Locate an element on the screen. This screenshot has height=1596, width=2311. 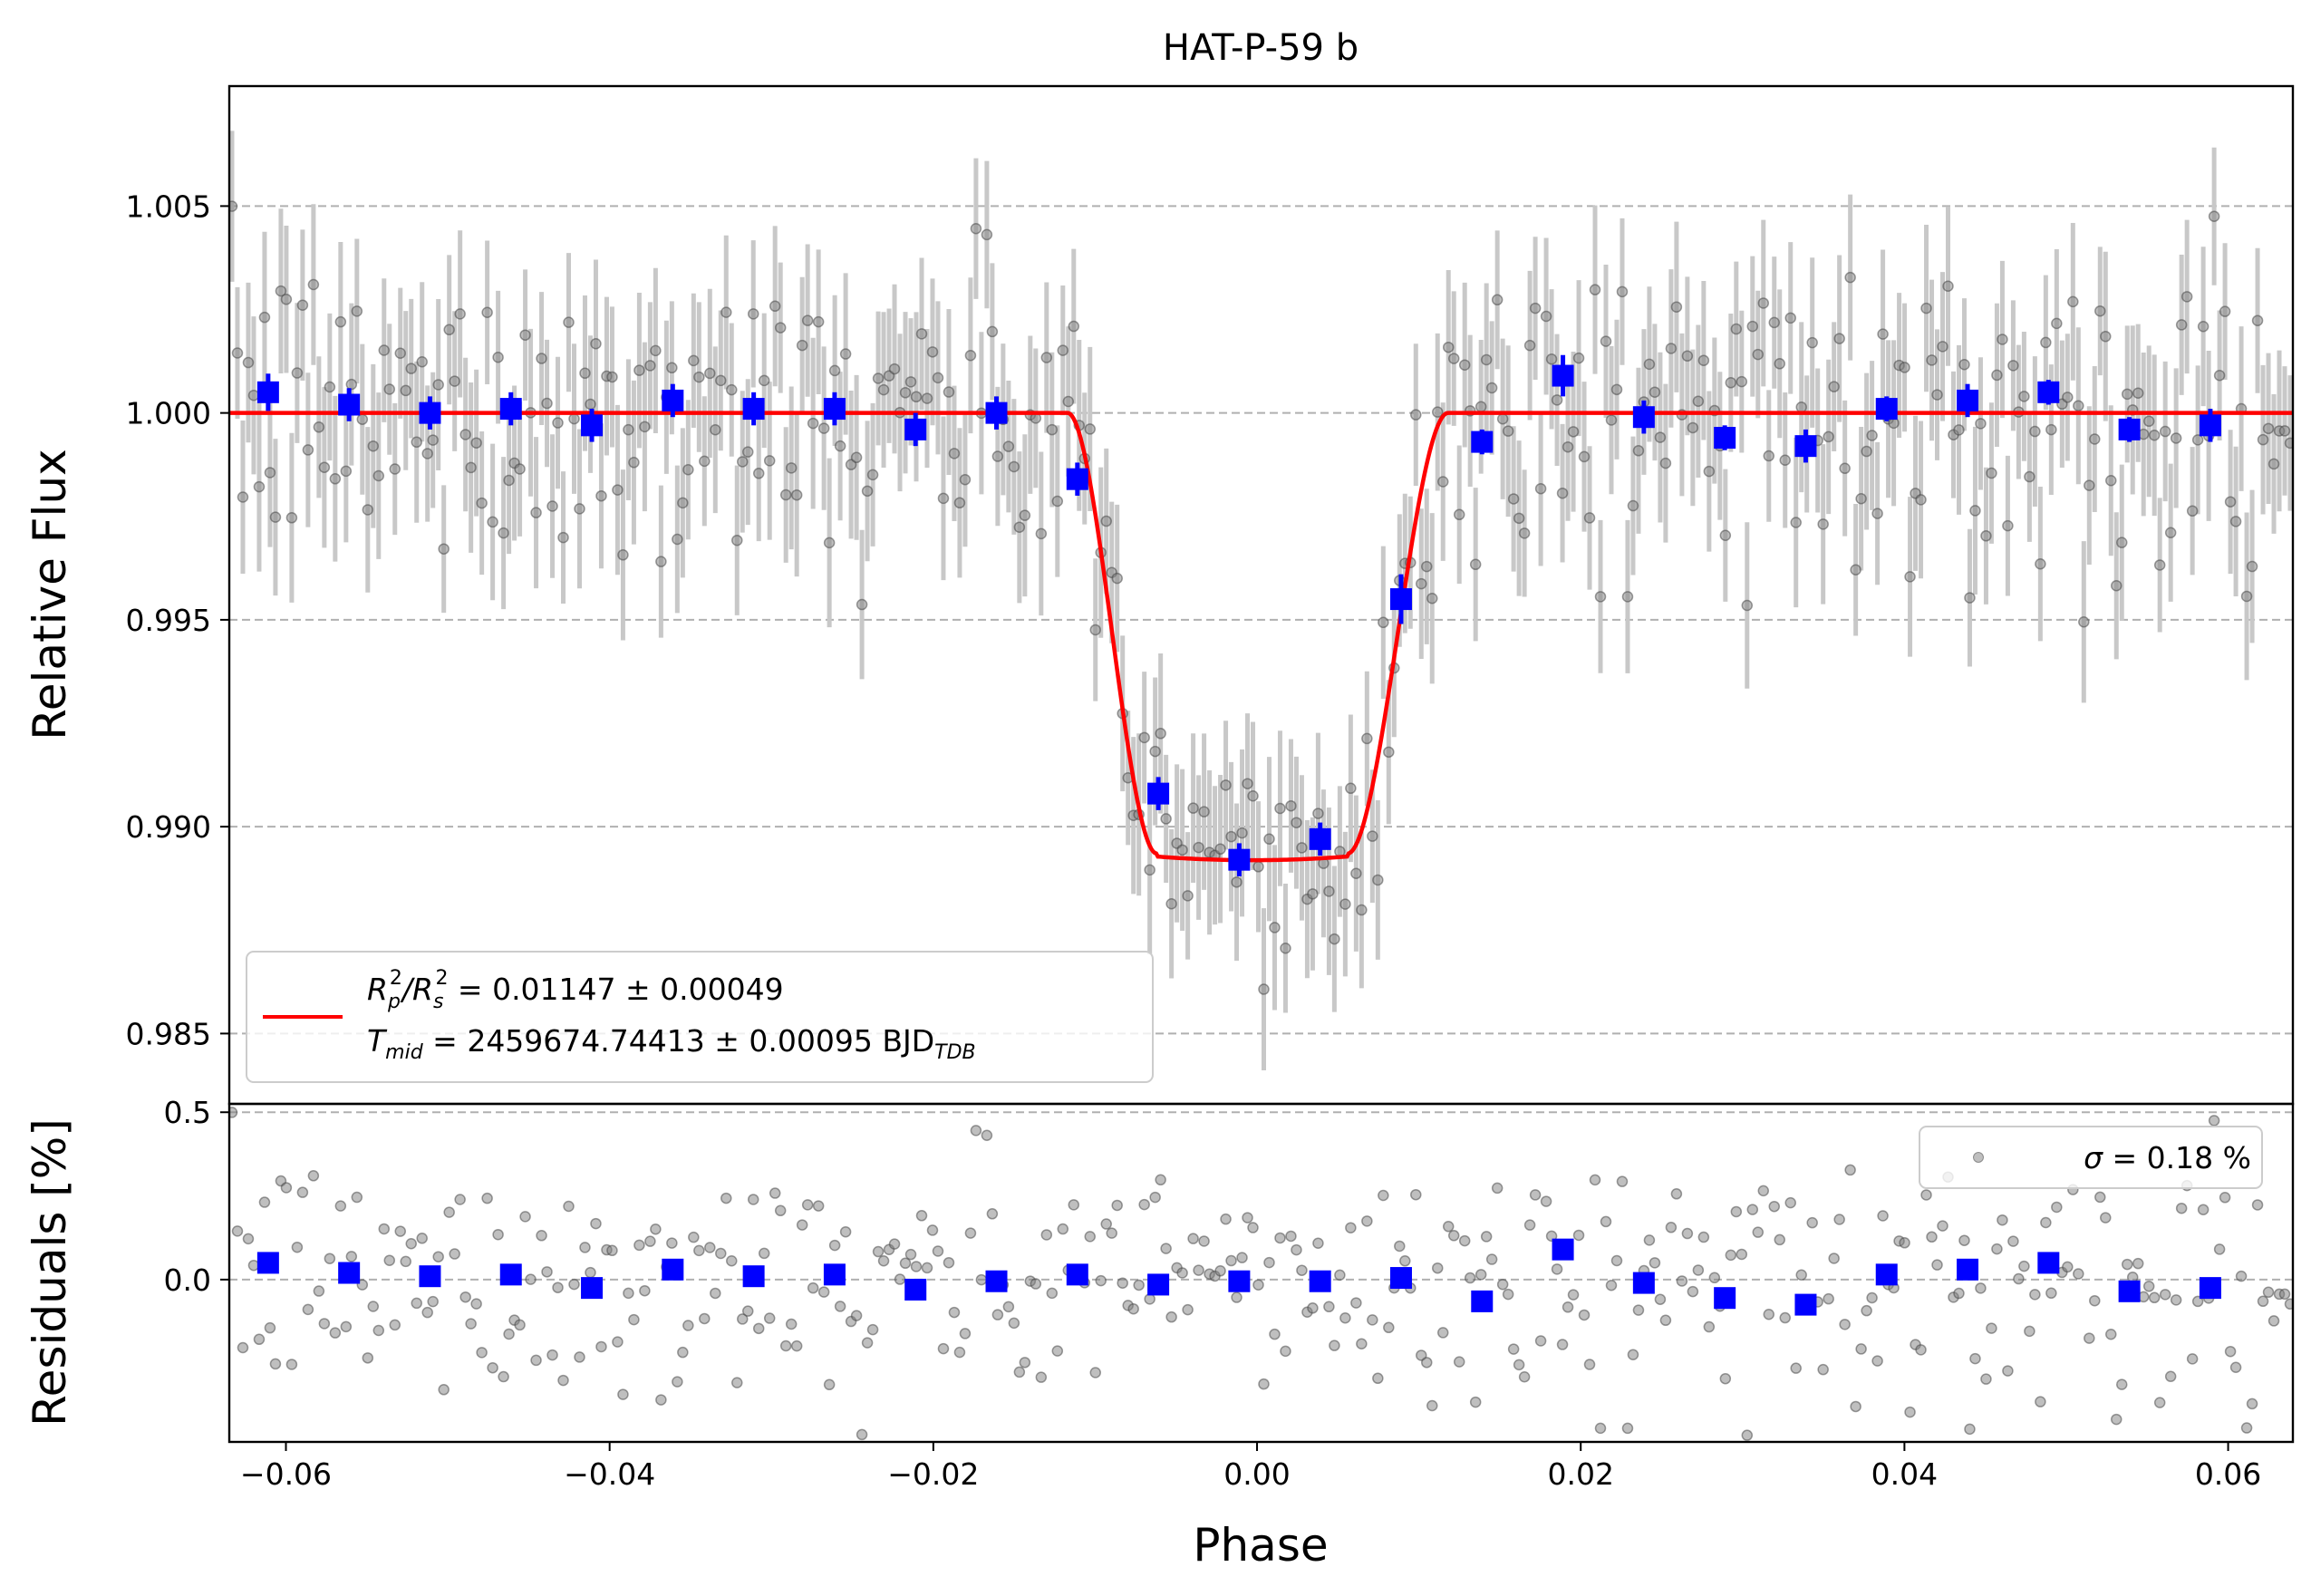
x-tick-label: 0.02 is located at coordinates (1580, 1474).